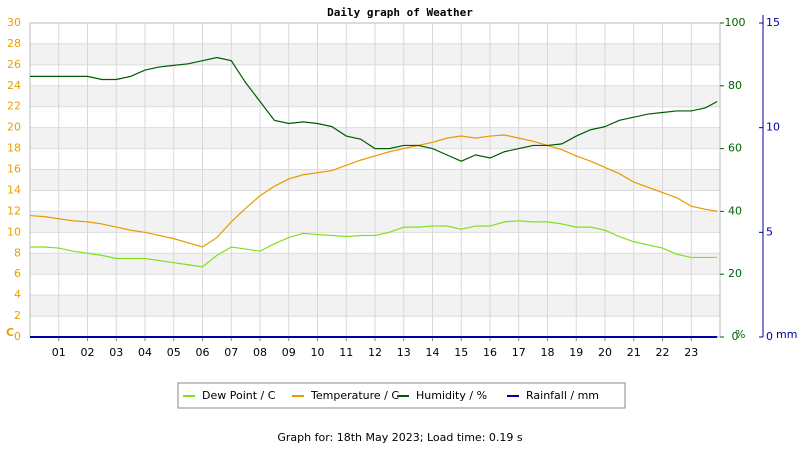 Image resolution: width=800 pixels, height=450 pixels. What do you see at coordinates (400, 12) in the screenshot?
I see `chart-title: Daily graph of Weather` at bounding box center [400, 12].